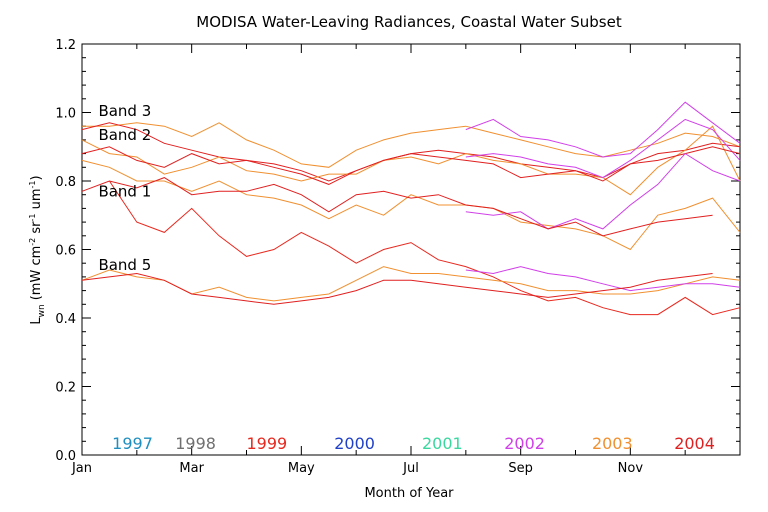 This screenshot has height=512, width=768. Describe the element at coordinates (36, 273) in the screenshot. I see `y-label-units: (mW cm` at that location.